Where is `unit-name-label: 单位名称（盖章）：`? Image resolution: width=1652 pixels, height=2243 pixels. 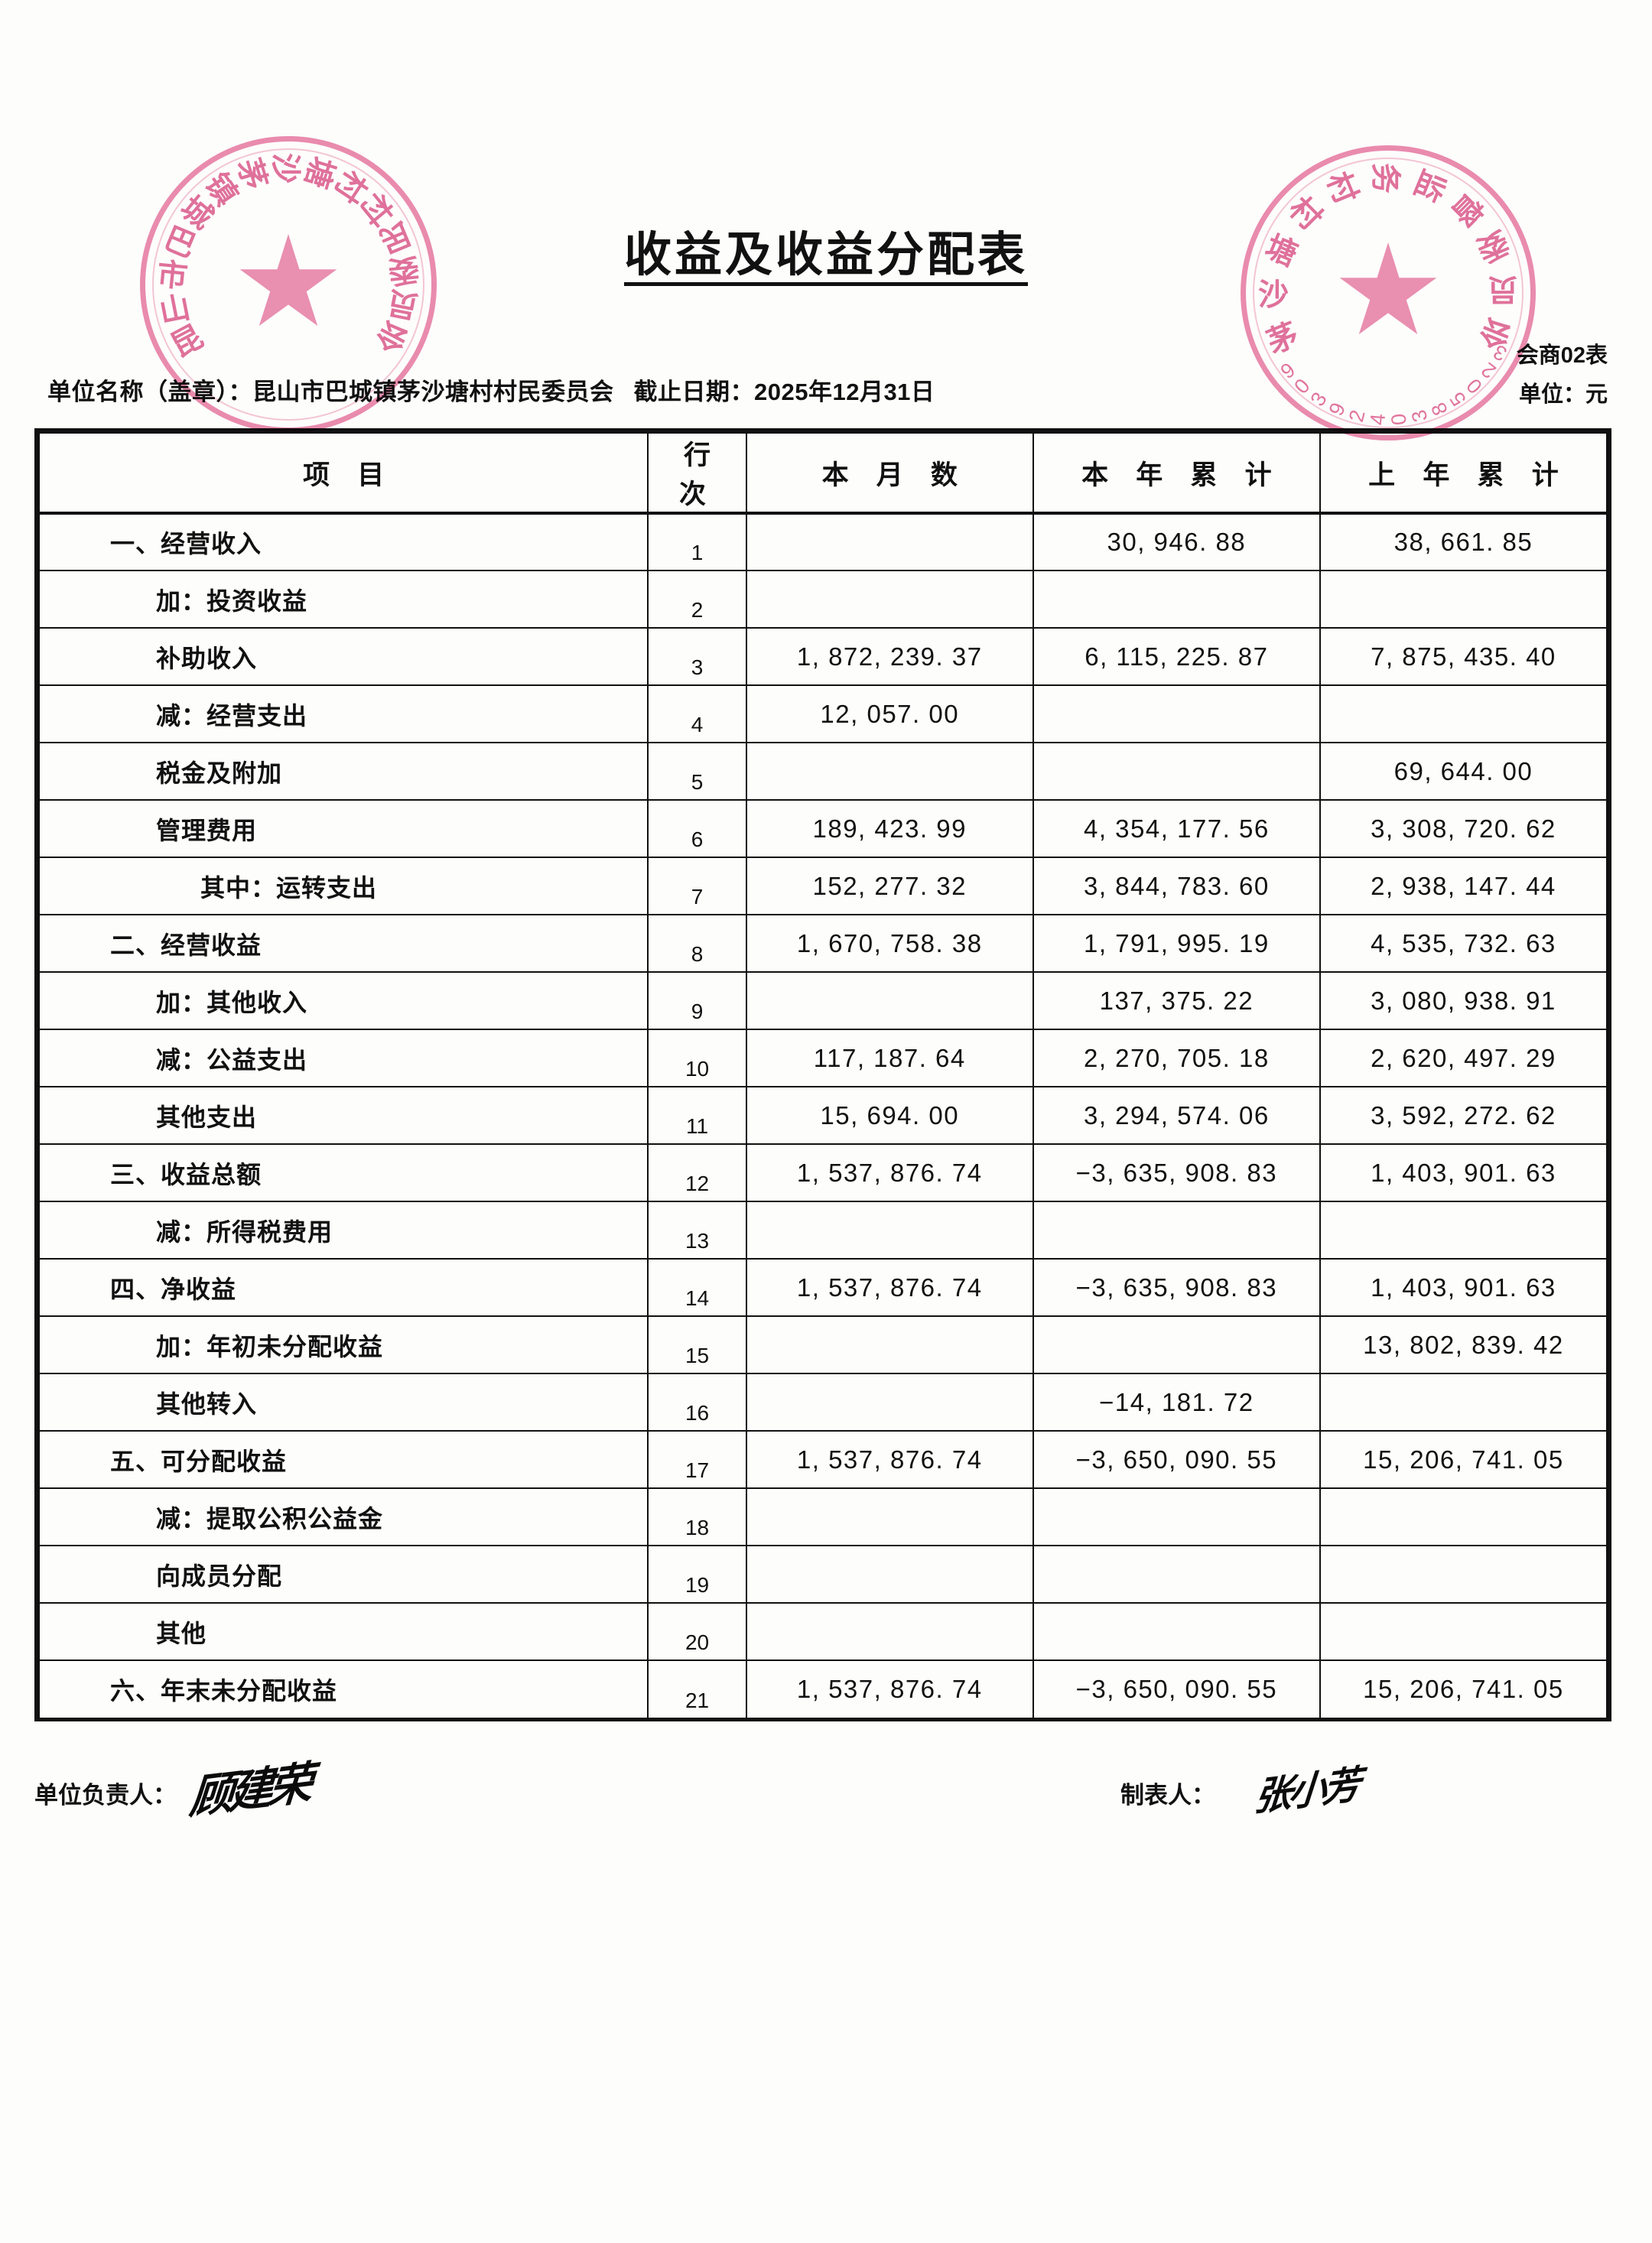
unit-name-label: 单位名称（盖章）： is located at coordinates (149, 392).